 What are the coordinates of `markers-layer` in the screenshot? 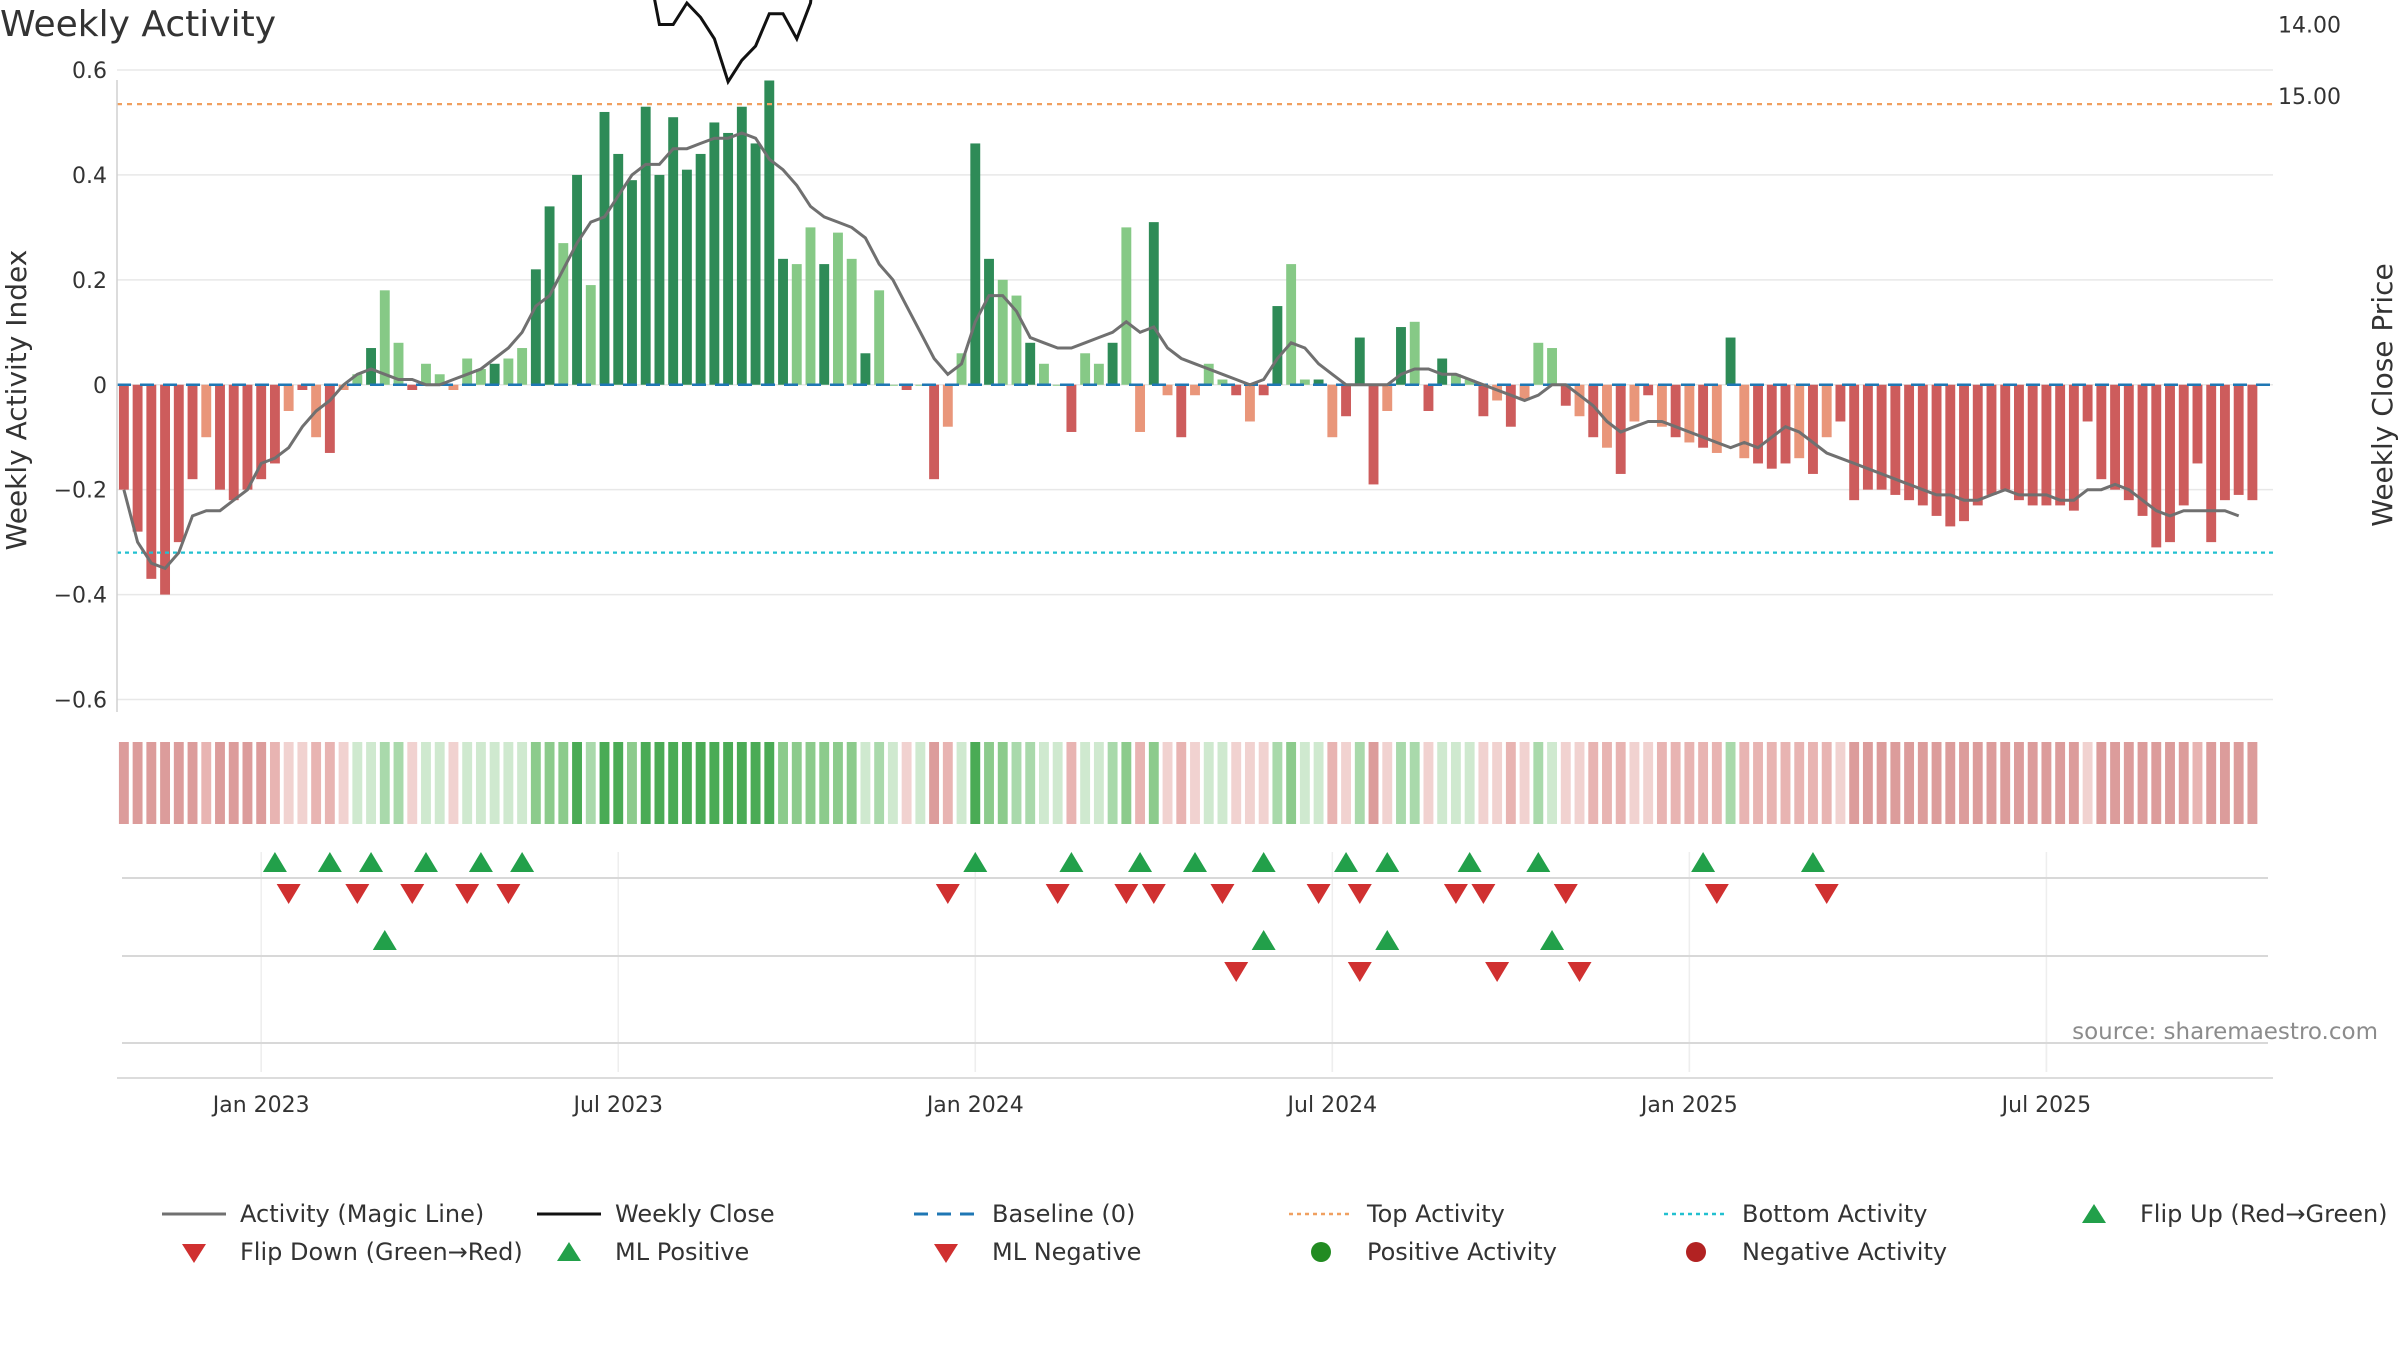 It's located at (1050, 917).